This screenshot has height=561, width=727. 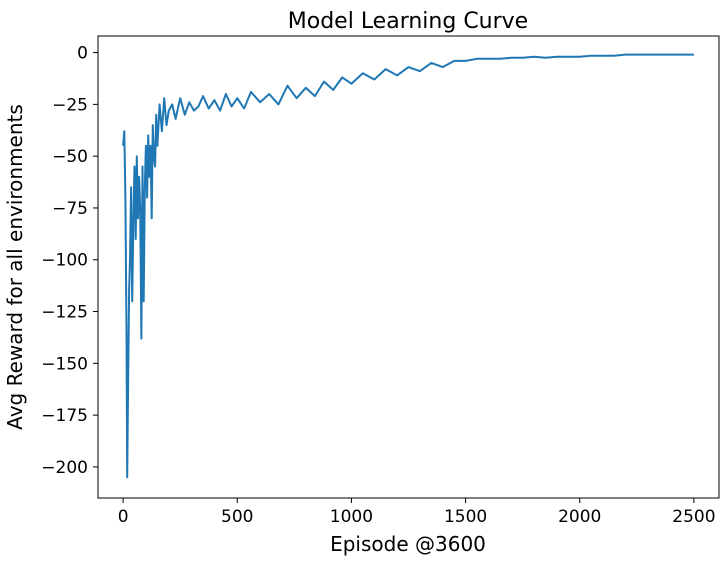 What do you see at coordinates (64, 468) in the screenshot?
I see `y-tick-label: −200` at bounding box center [64, 468].